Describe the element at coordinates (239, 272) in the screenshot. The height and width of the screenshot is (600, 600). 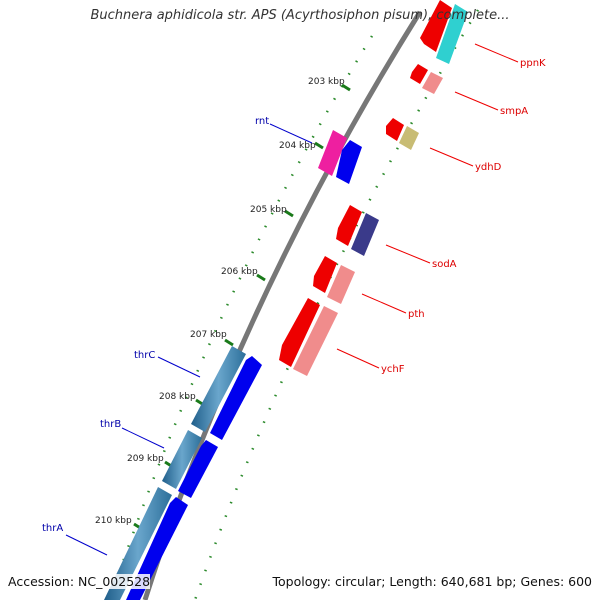
I see `scale-label: 206 kbp` at that location.